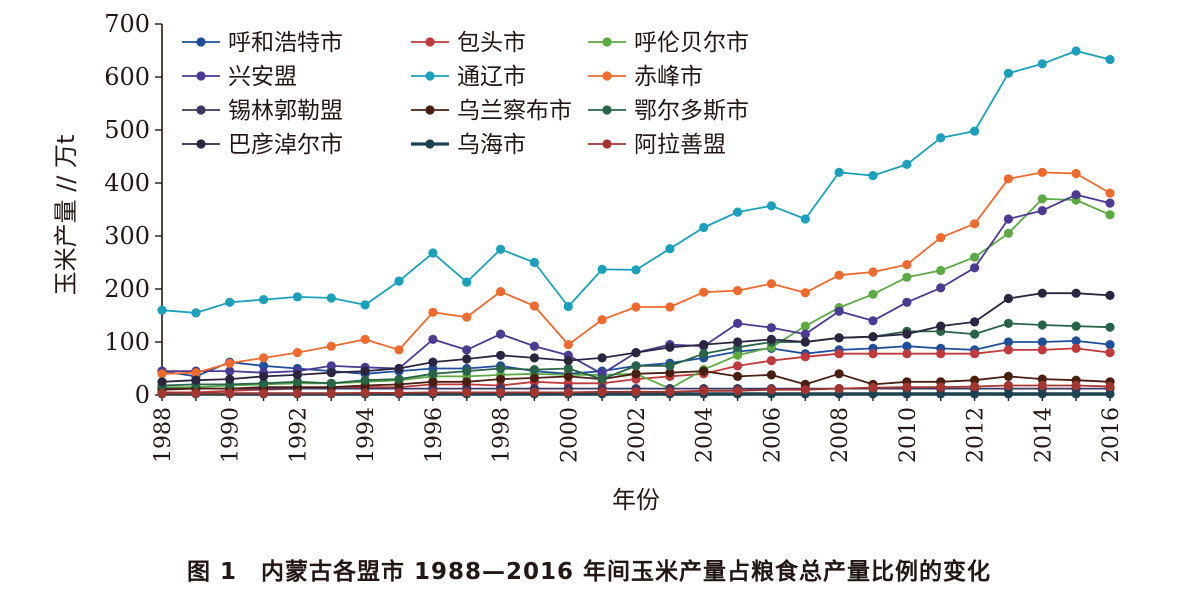  I want to click on legend-item: 乌兰察布市, so click(491, 111).